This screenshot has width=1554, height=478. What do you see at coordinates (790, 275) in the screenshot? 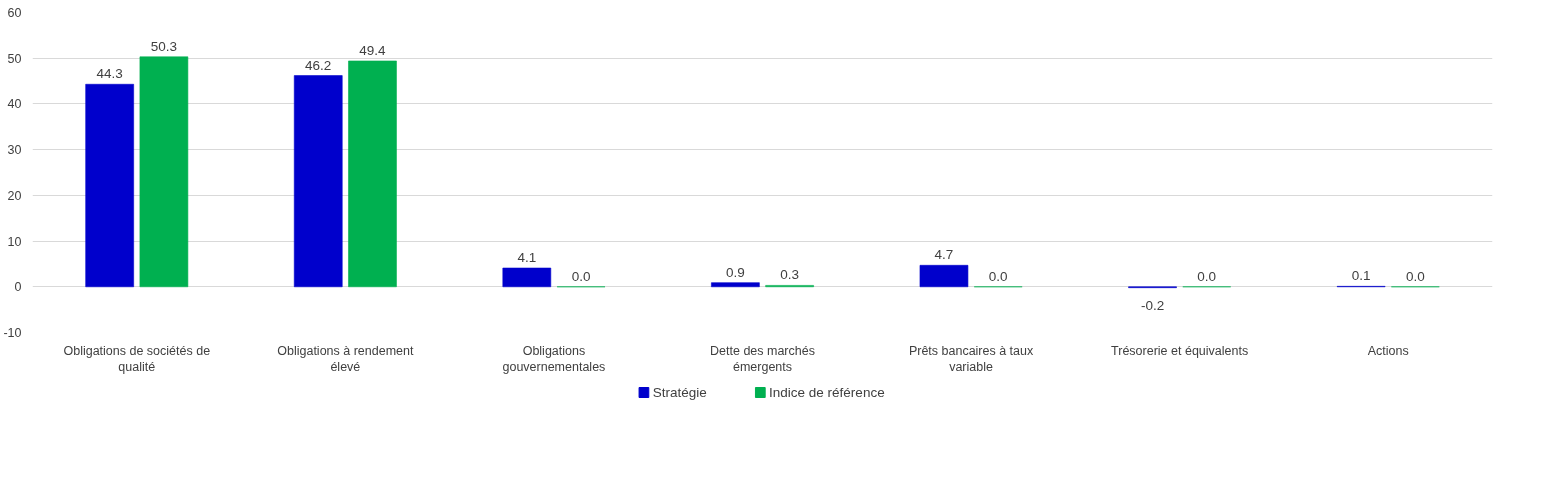
I see `data-label: 0.3` at bounding box center [790, 275].